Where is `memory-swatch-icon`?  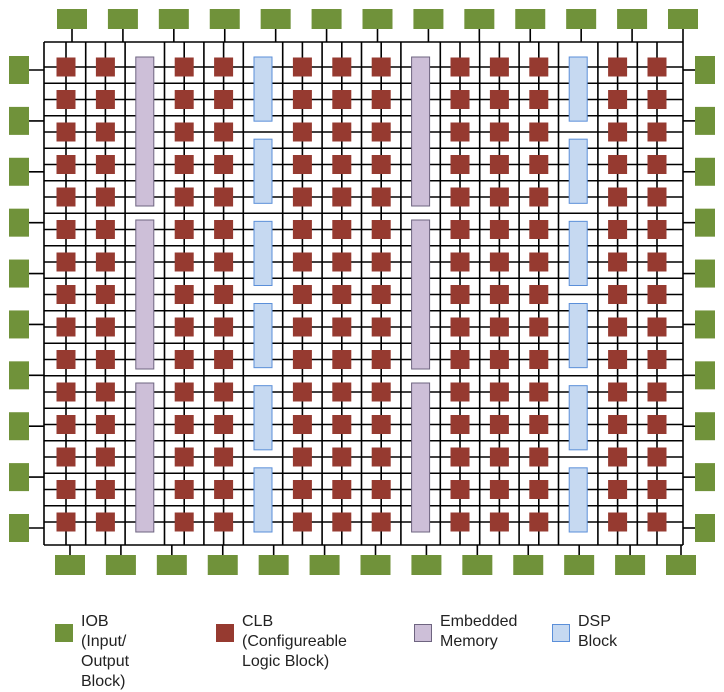 memory-swatch-icon is located at coordinates (423, 633).